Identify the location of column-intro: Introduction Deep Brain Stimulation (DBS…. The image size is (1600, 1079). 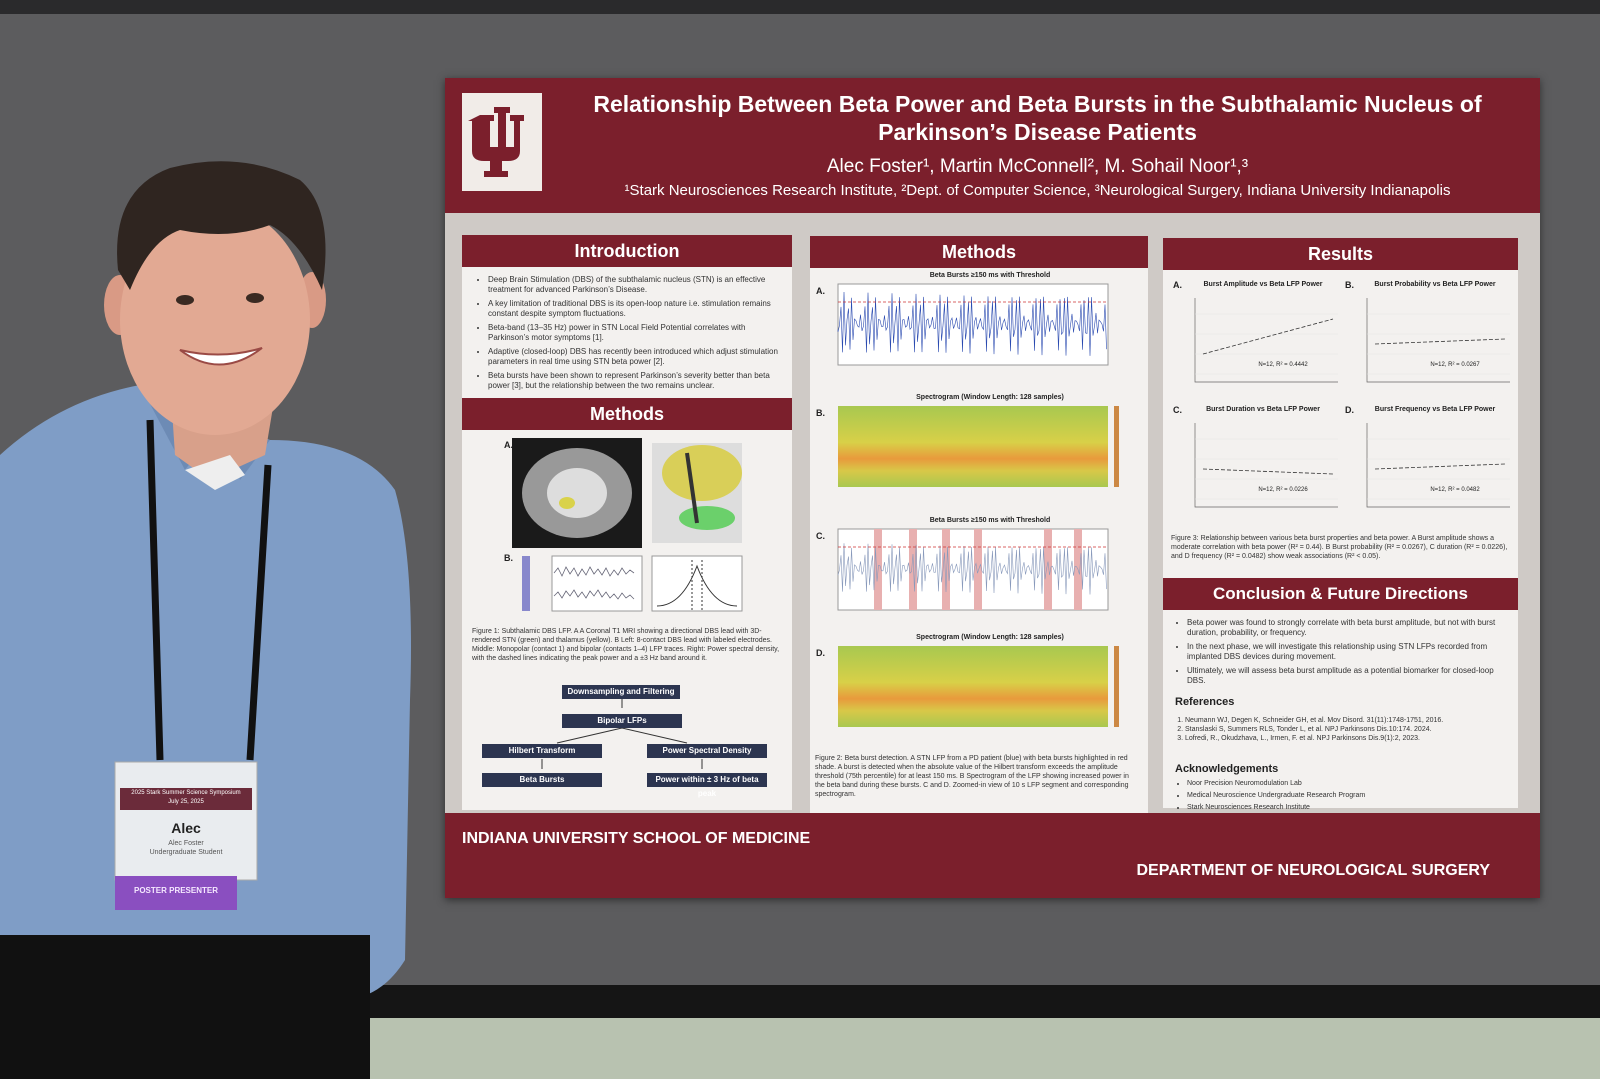
(627, 522).